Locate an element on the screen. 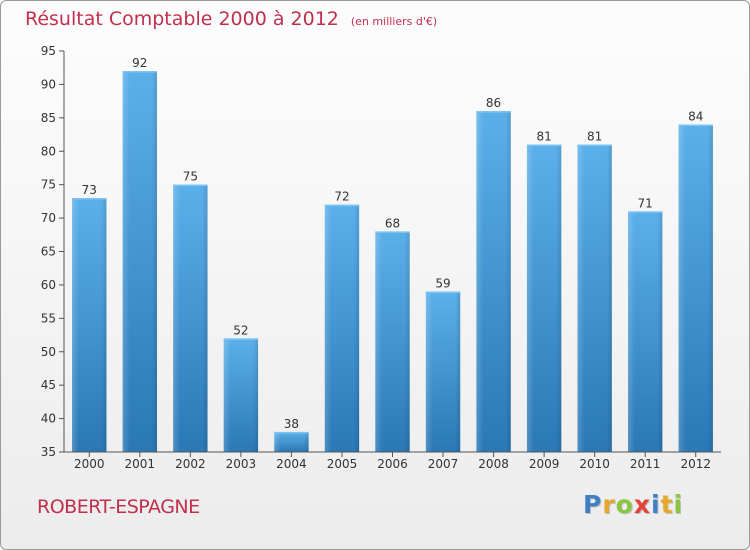 This screenshot has width=750, height=550. y-tick-label: 85 is located at coordinates (48, 118).